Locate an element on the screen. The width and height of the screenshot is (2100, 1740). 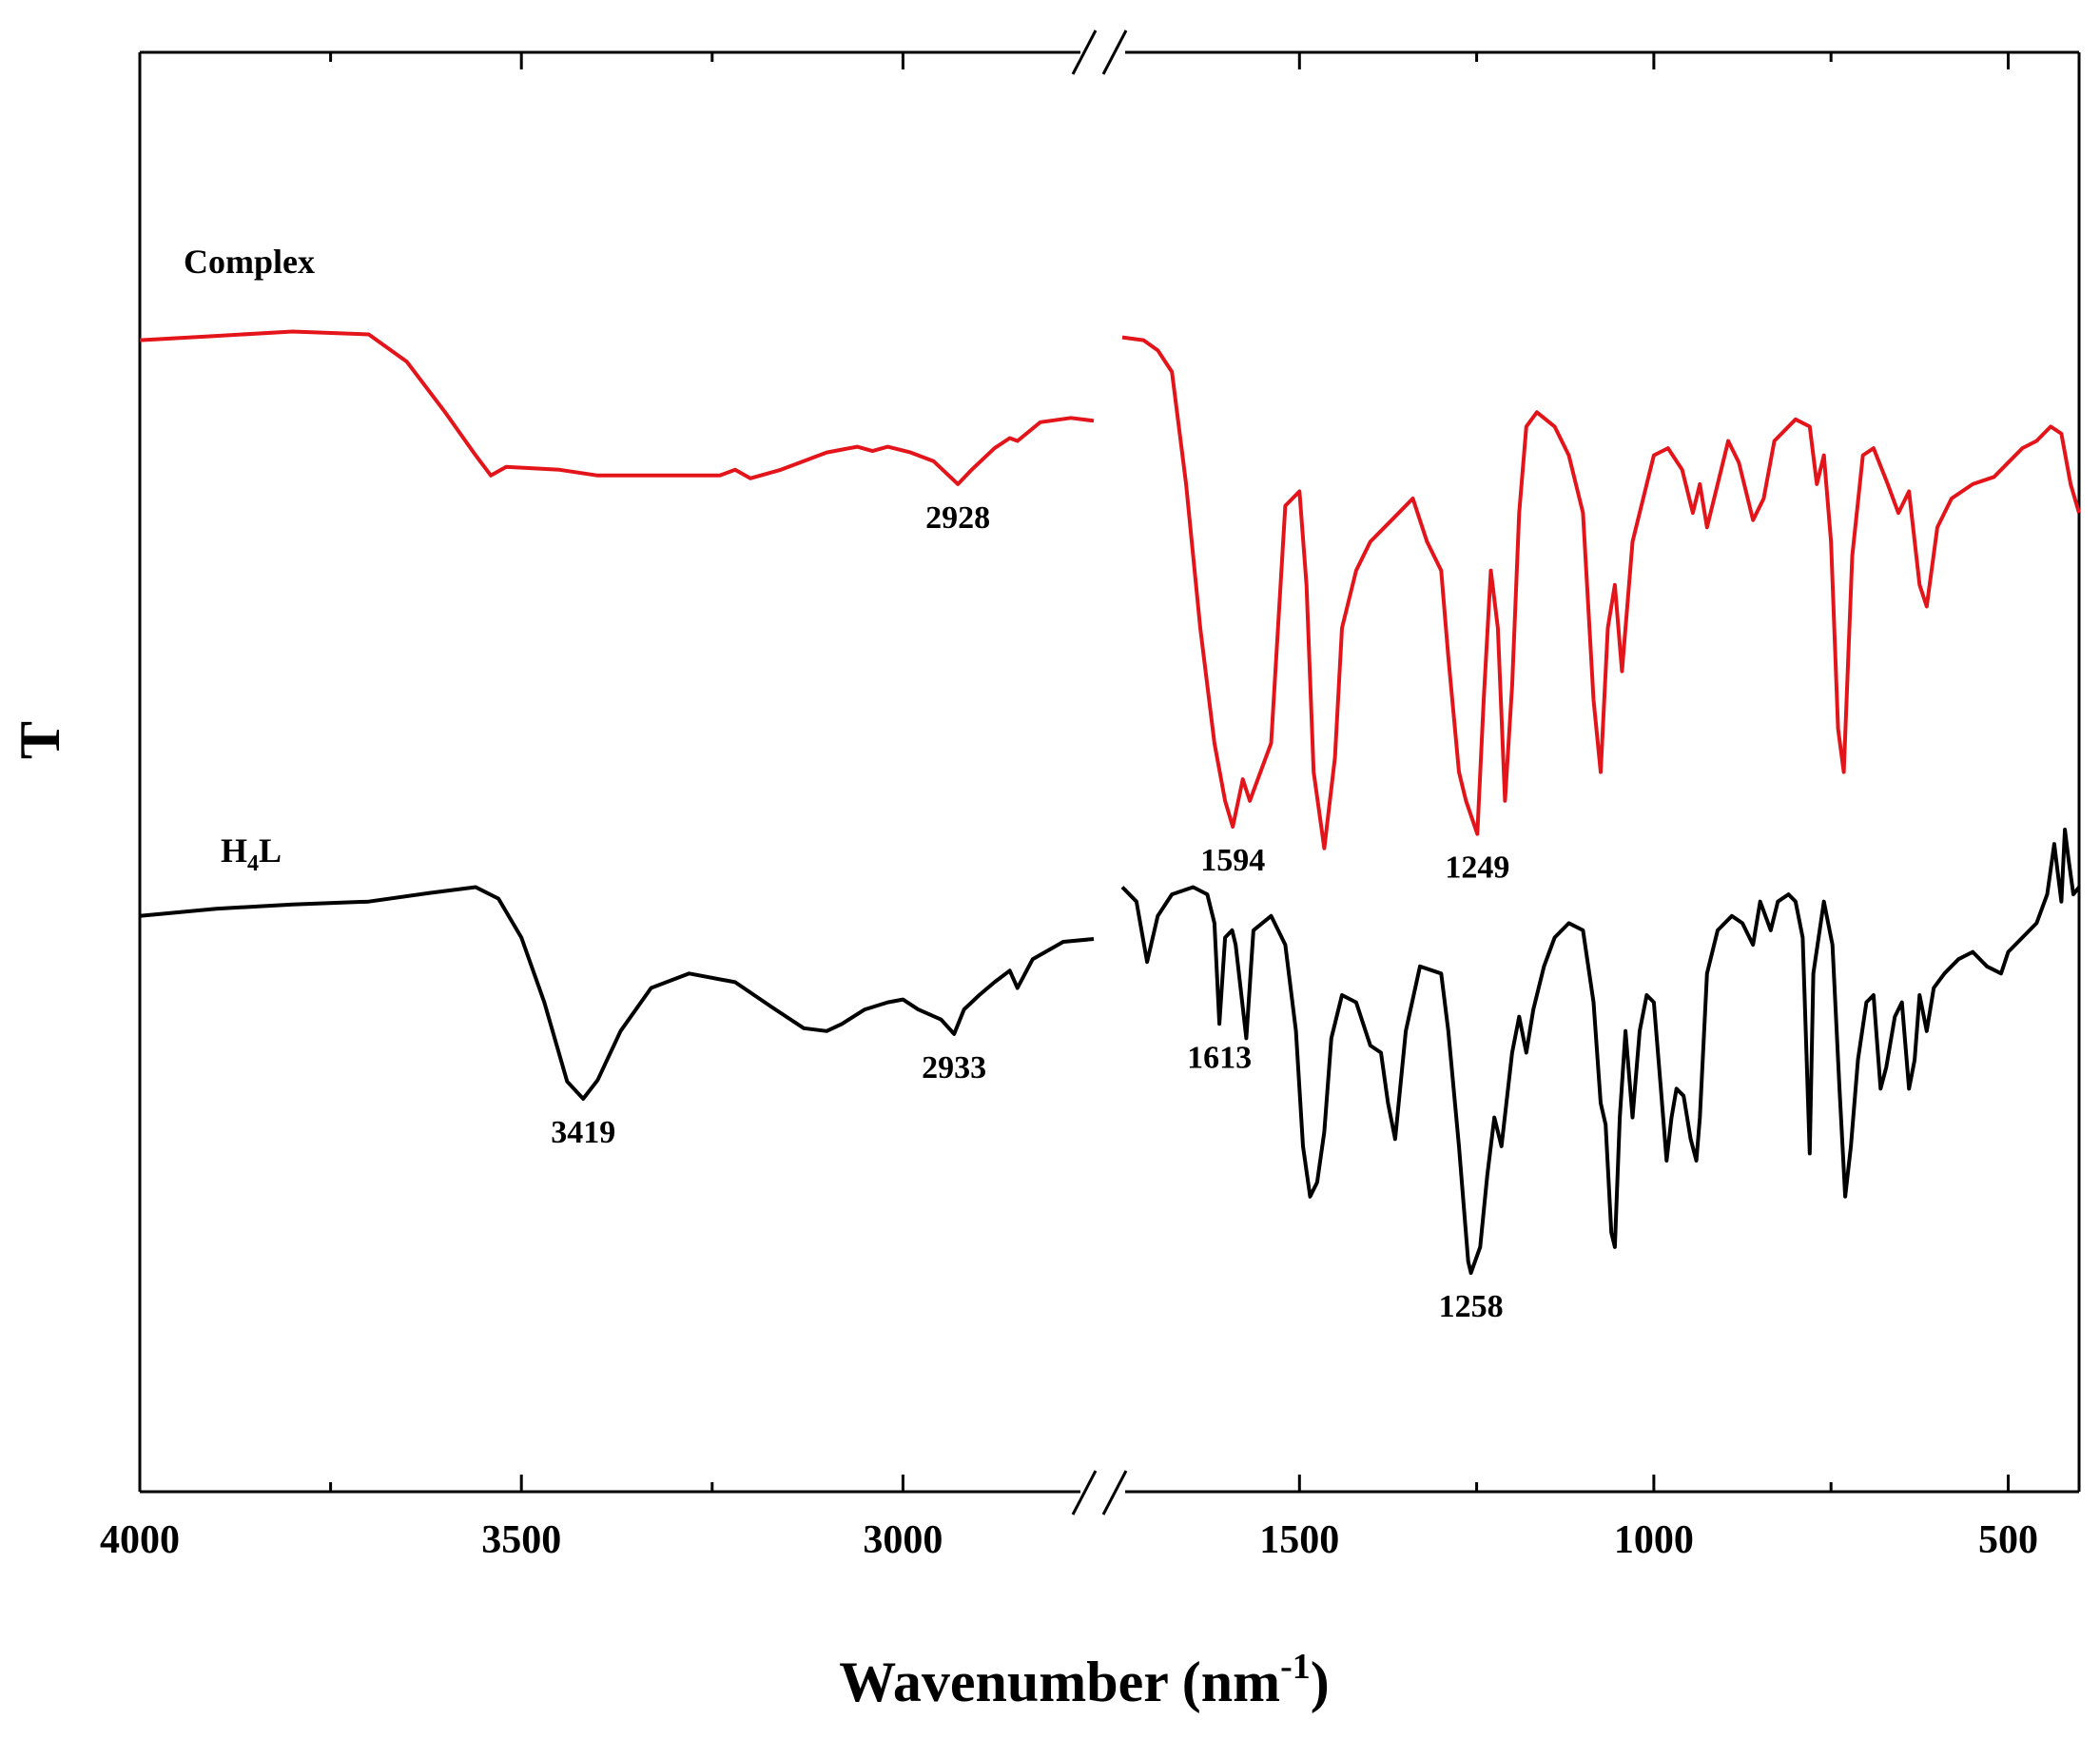
x-tick-label: 3000 is located at coordinates (903, 1540).